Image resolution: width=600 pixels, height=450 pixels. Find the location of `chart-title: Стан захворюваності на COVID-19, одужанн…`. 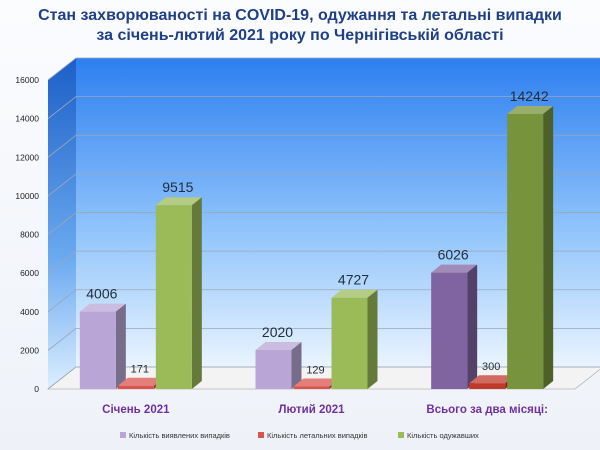

chart-title: Стан захворюваності на COVID-19, одужанн… is located at coordinates (300, 26).